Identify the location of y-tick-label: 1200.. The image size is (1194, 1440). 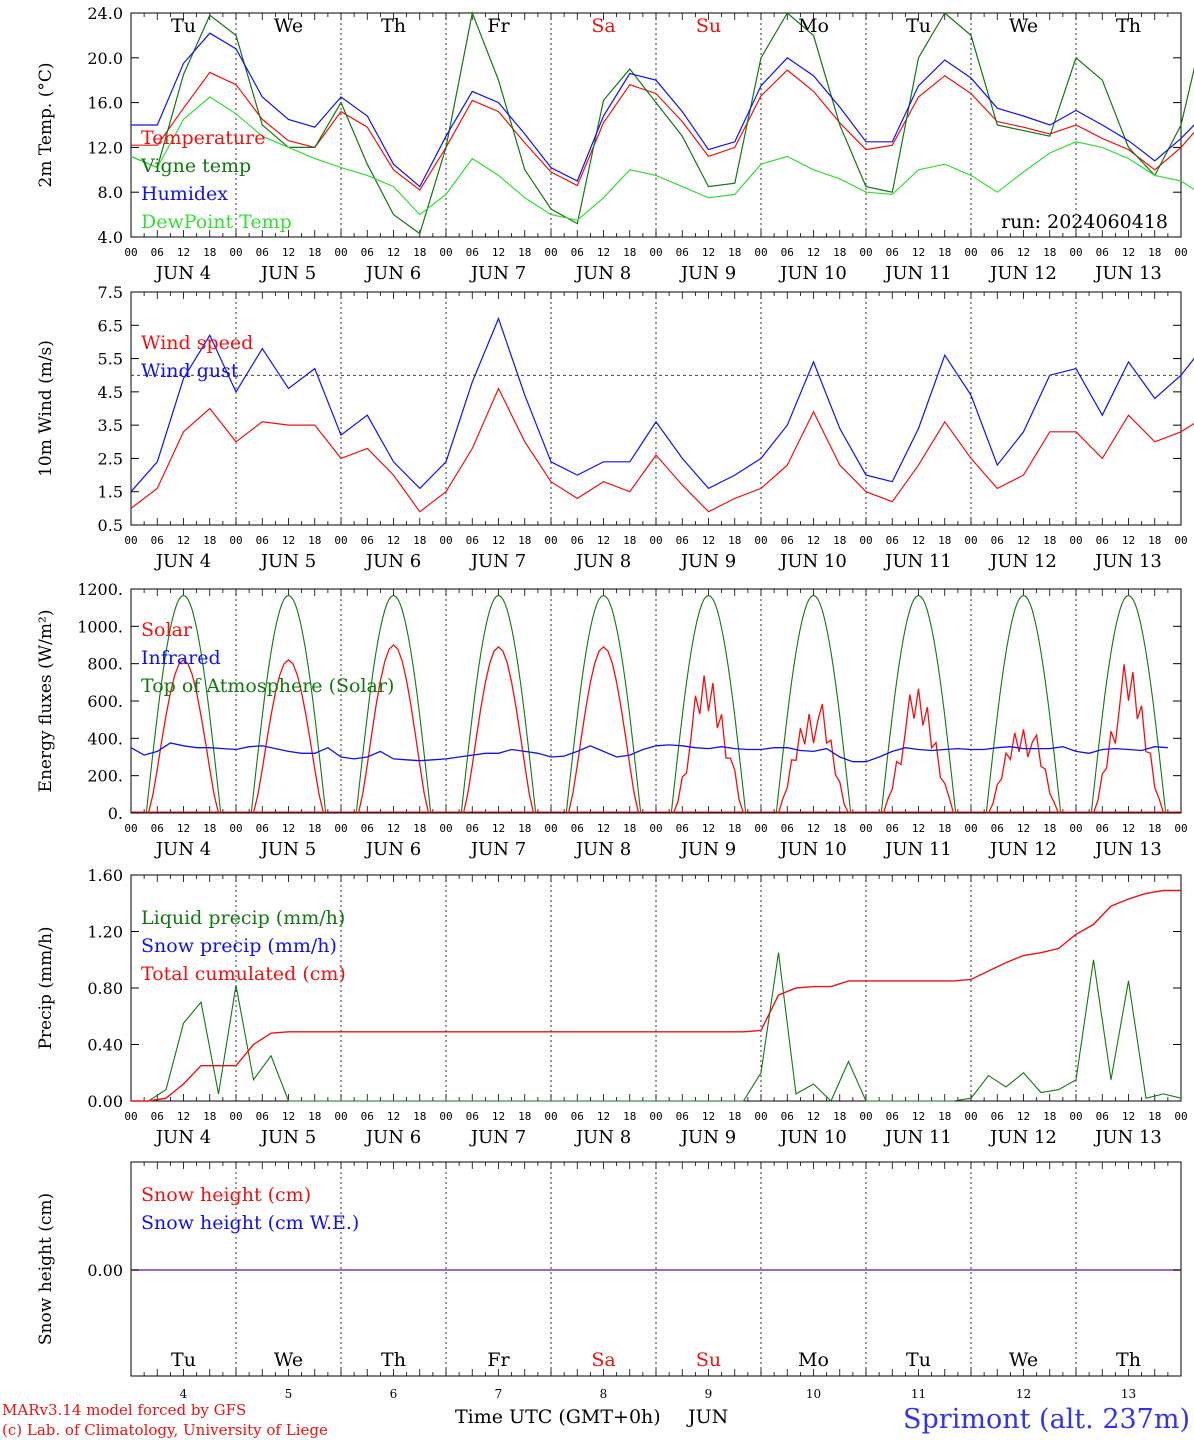
(100, 589).